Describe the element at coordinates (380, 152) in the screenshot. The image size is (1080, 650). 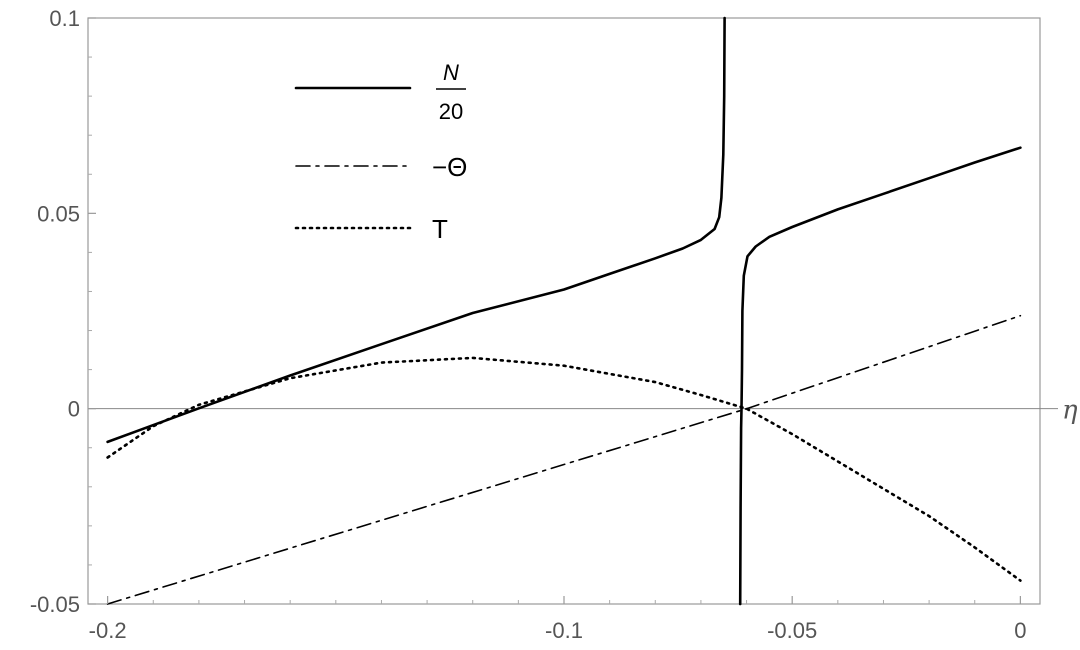
I see `legend: N 20 −Θ T` at that location.